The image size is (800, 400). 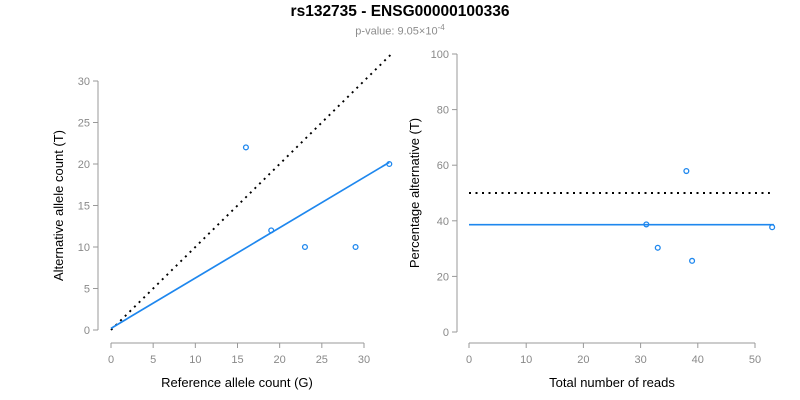 What do you see at coordinates (400, 11) in the screenshot?
I see `figure-title: rs132735 - ENSG00000100336` at bounding box center [400, 11].